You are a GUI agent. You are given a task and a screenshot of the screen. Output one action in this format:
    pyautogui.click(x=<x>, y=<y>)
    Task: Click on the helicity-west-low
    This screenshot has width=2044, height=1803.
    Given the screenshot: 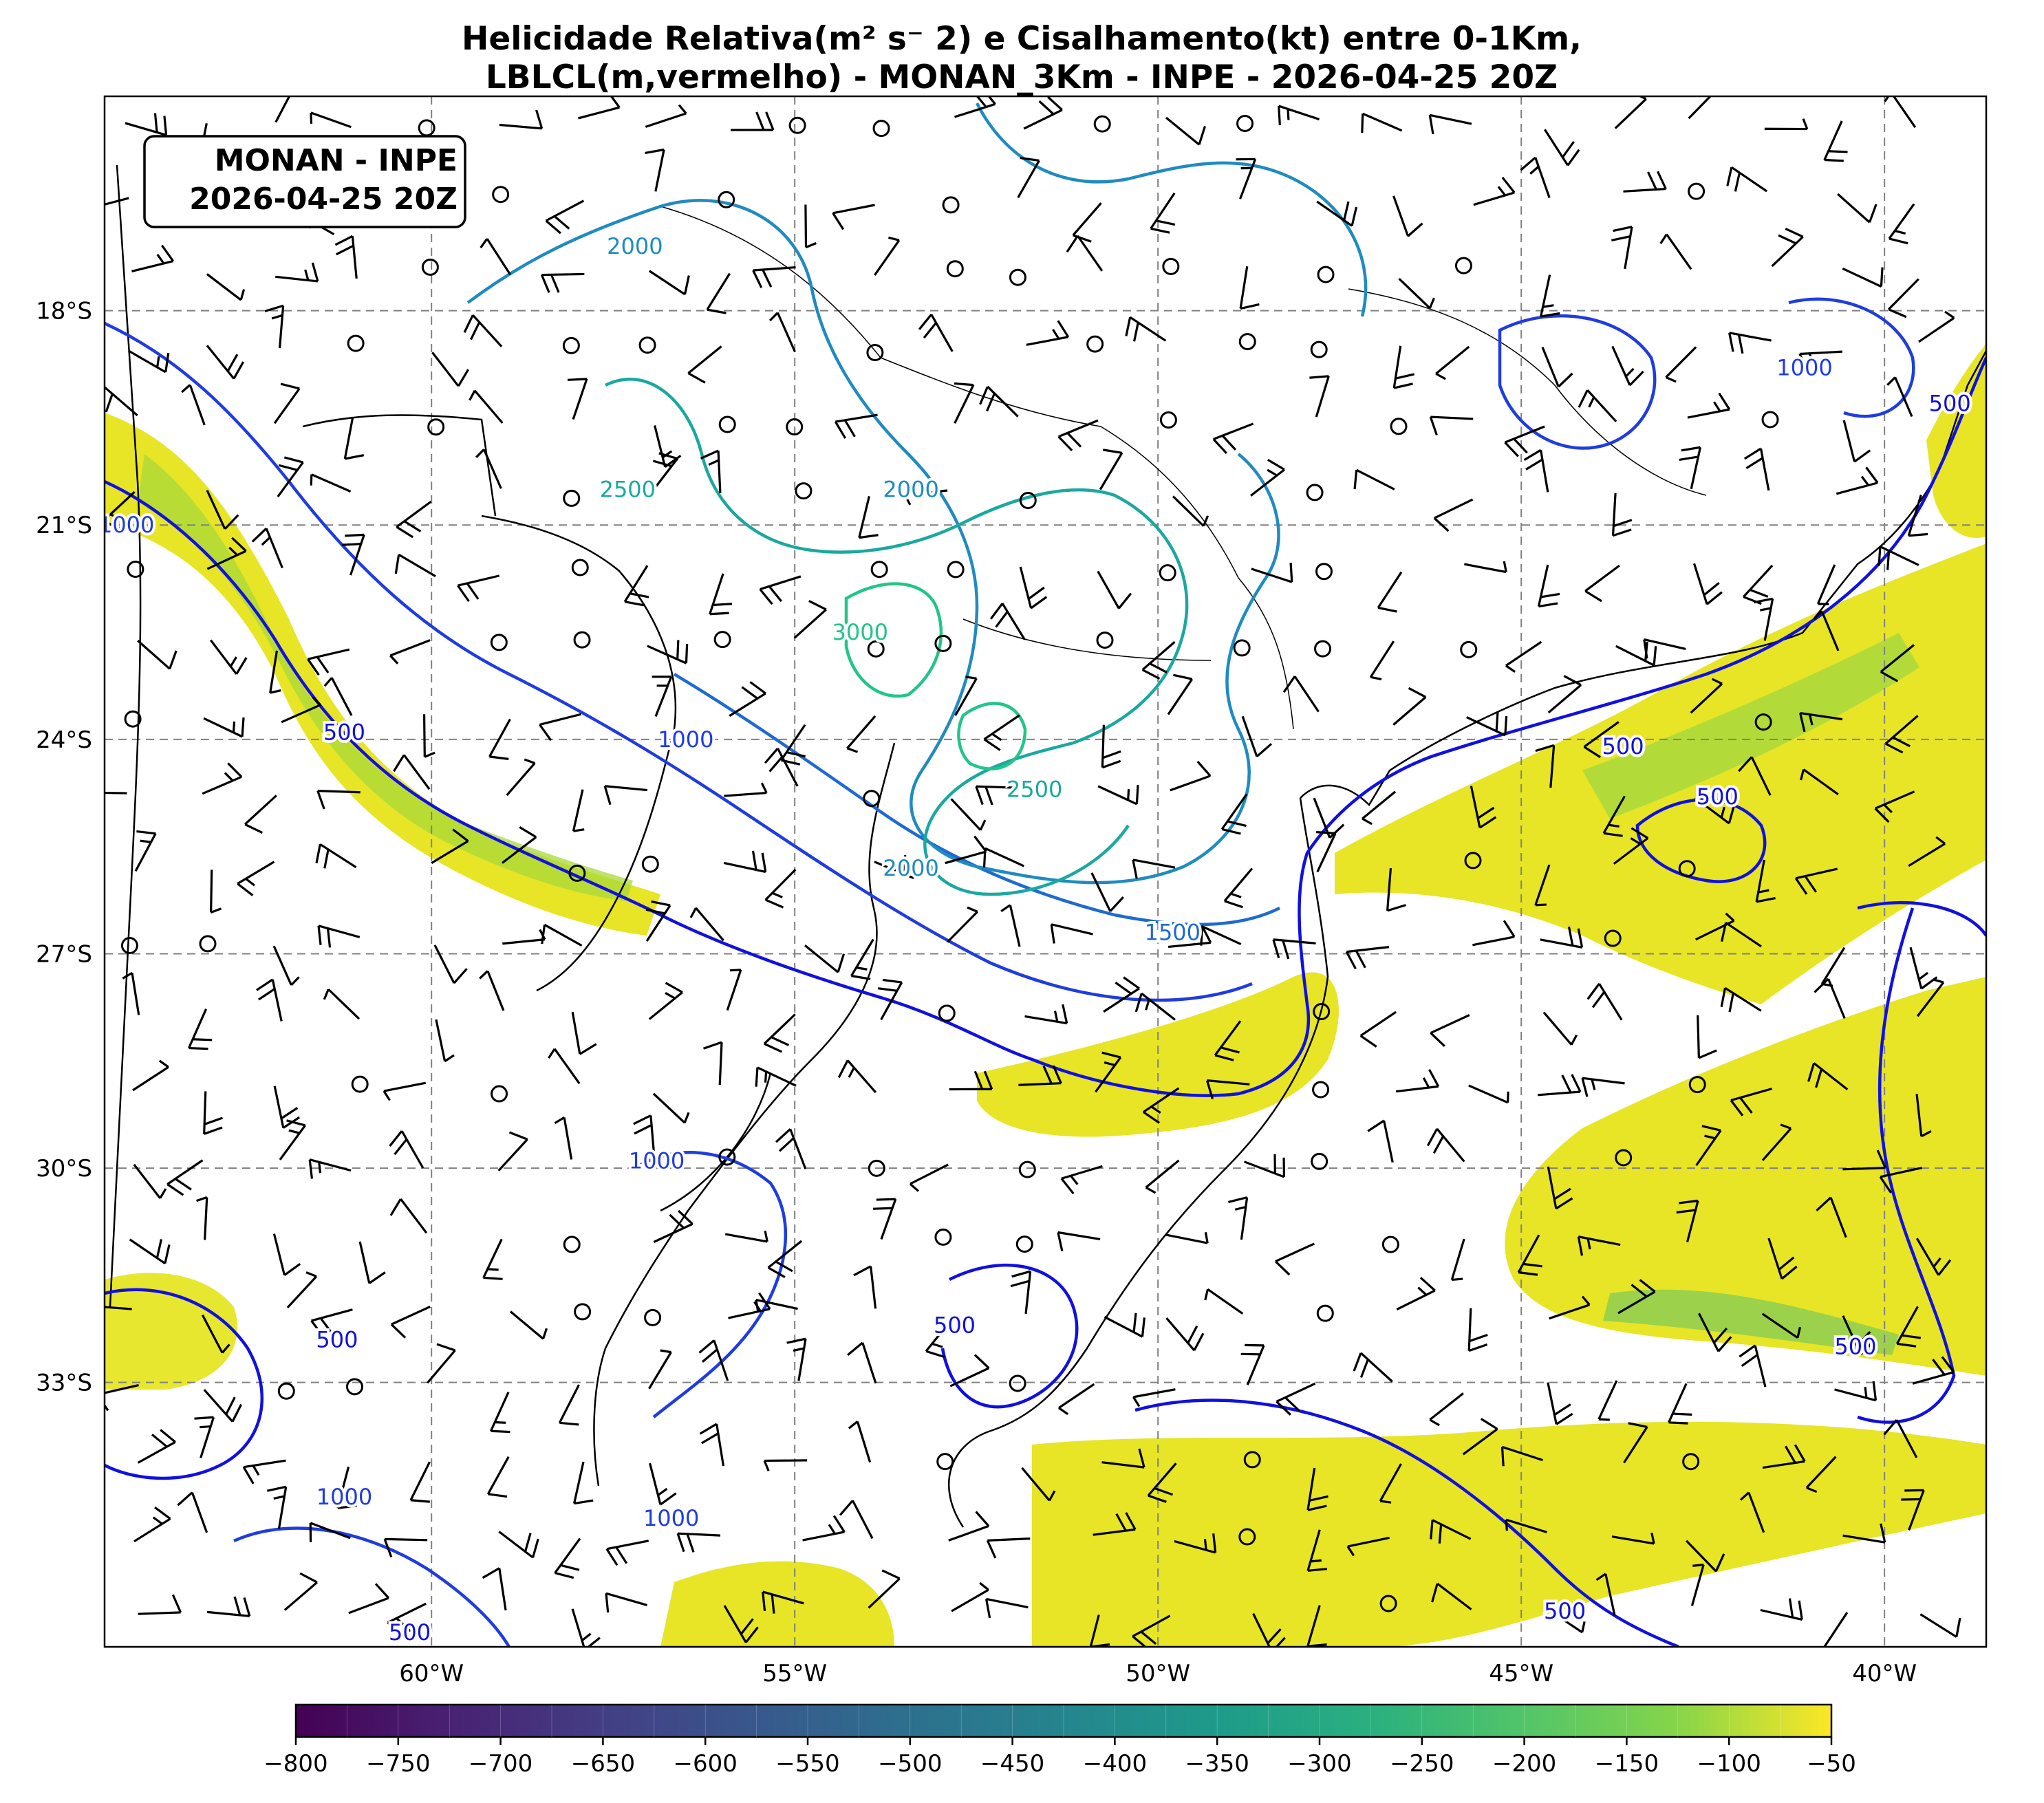 What is the action you would take?
    pyautogui.click(x=171, y=1331)
    